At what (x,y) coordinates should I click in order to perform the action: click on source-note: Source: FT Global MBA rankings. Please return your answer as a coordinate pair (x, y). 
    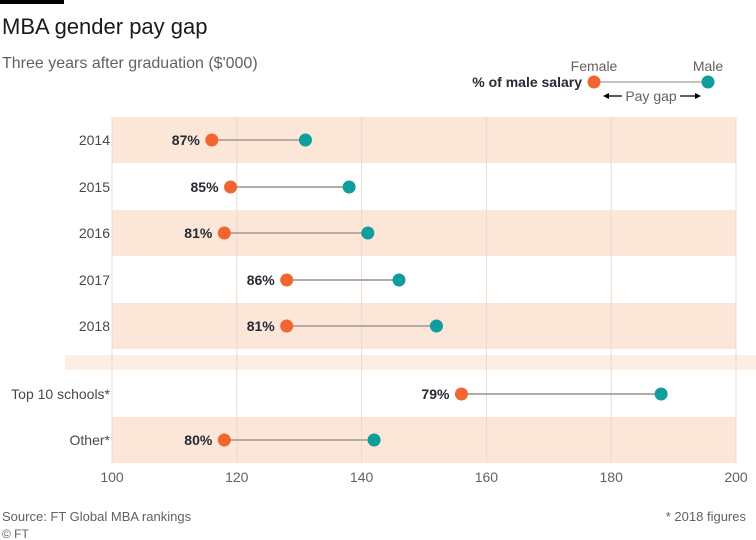
    Looking at the image, I should click on (97, 516).